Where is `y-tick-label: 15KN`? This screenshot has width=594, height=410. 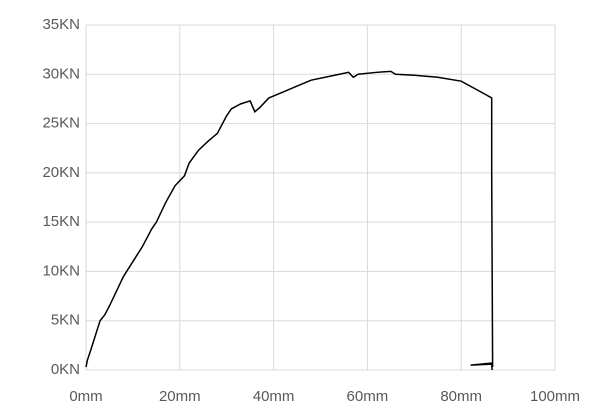
y-tick-label: 15KN is located at coordinates (61, 221).